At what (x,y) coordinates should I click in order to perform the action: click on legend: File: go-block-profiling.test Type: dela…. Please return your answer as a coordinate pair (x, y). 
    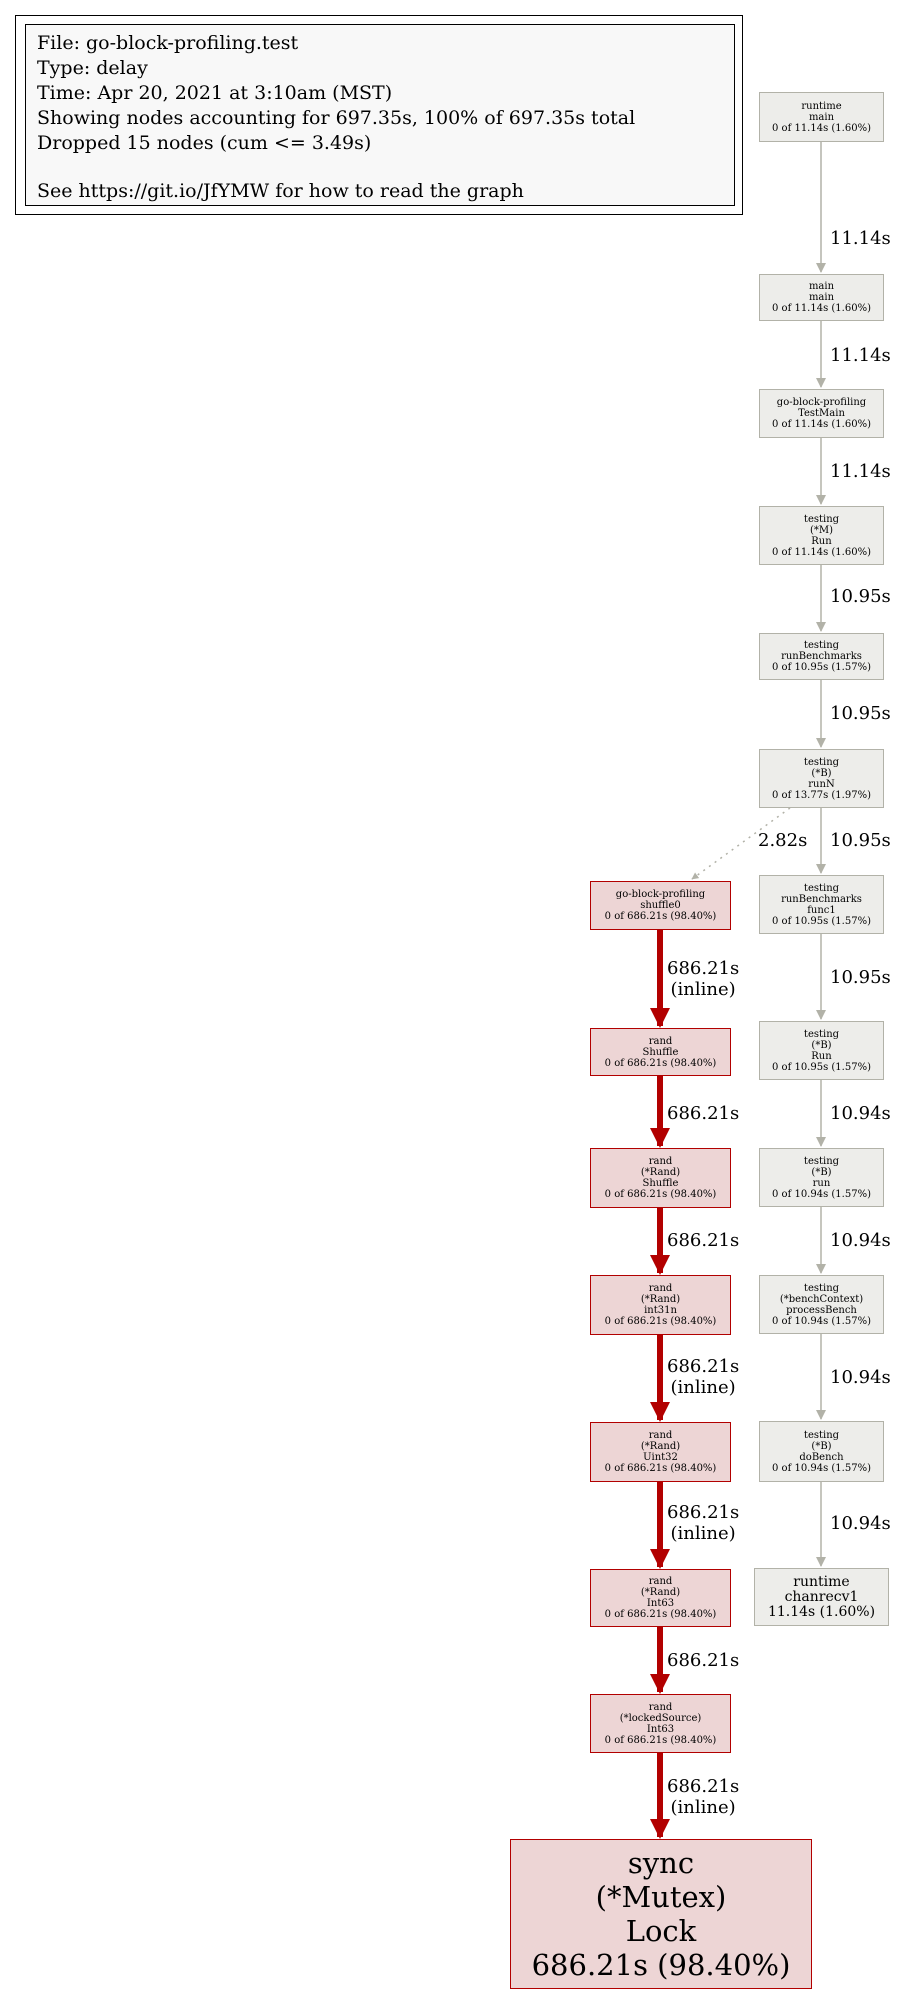
    Looking at the image, I should click on (380, 115).